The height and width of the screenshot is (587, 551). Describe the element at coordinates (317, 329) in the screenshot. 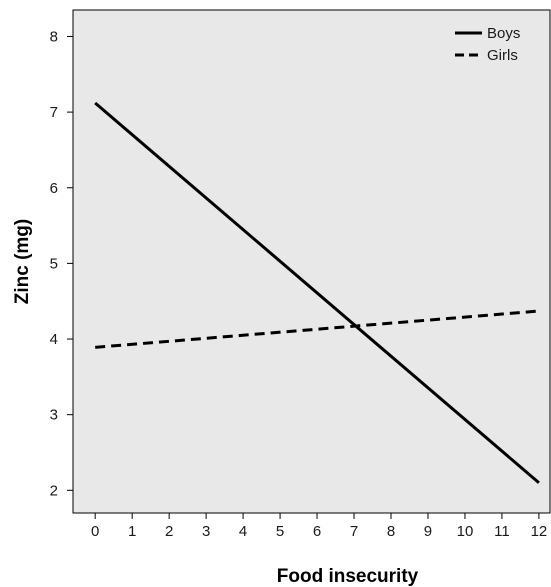

I see `series-line-girls` at that location.